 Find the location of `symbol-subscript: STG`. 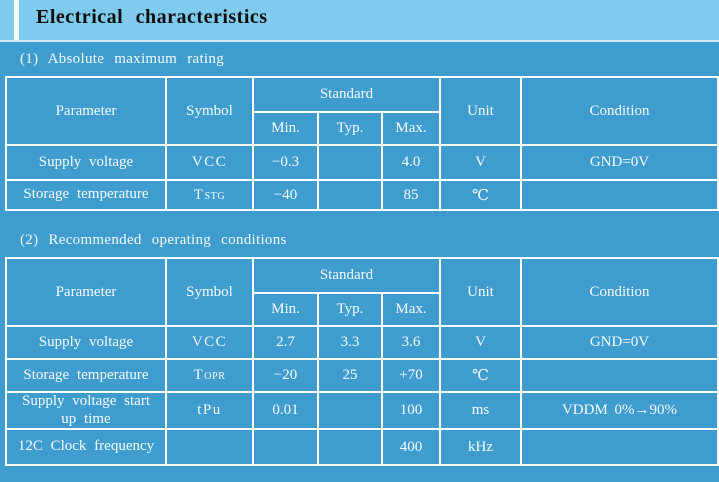

symbol-subscript: STG is located at coordinates (215, 196).